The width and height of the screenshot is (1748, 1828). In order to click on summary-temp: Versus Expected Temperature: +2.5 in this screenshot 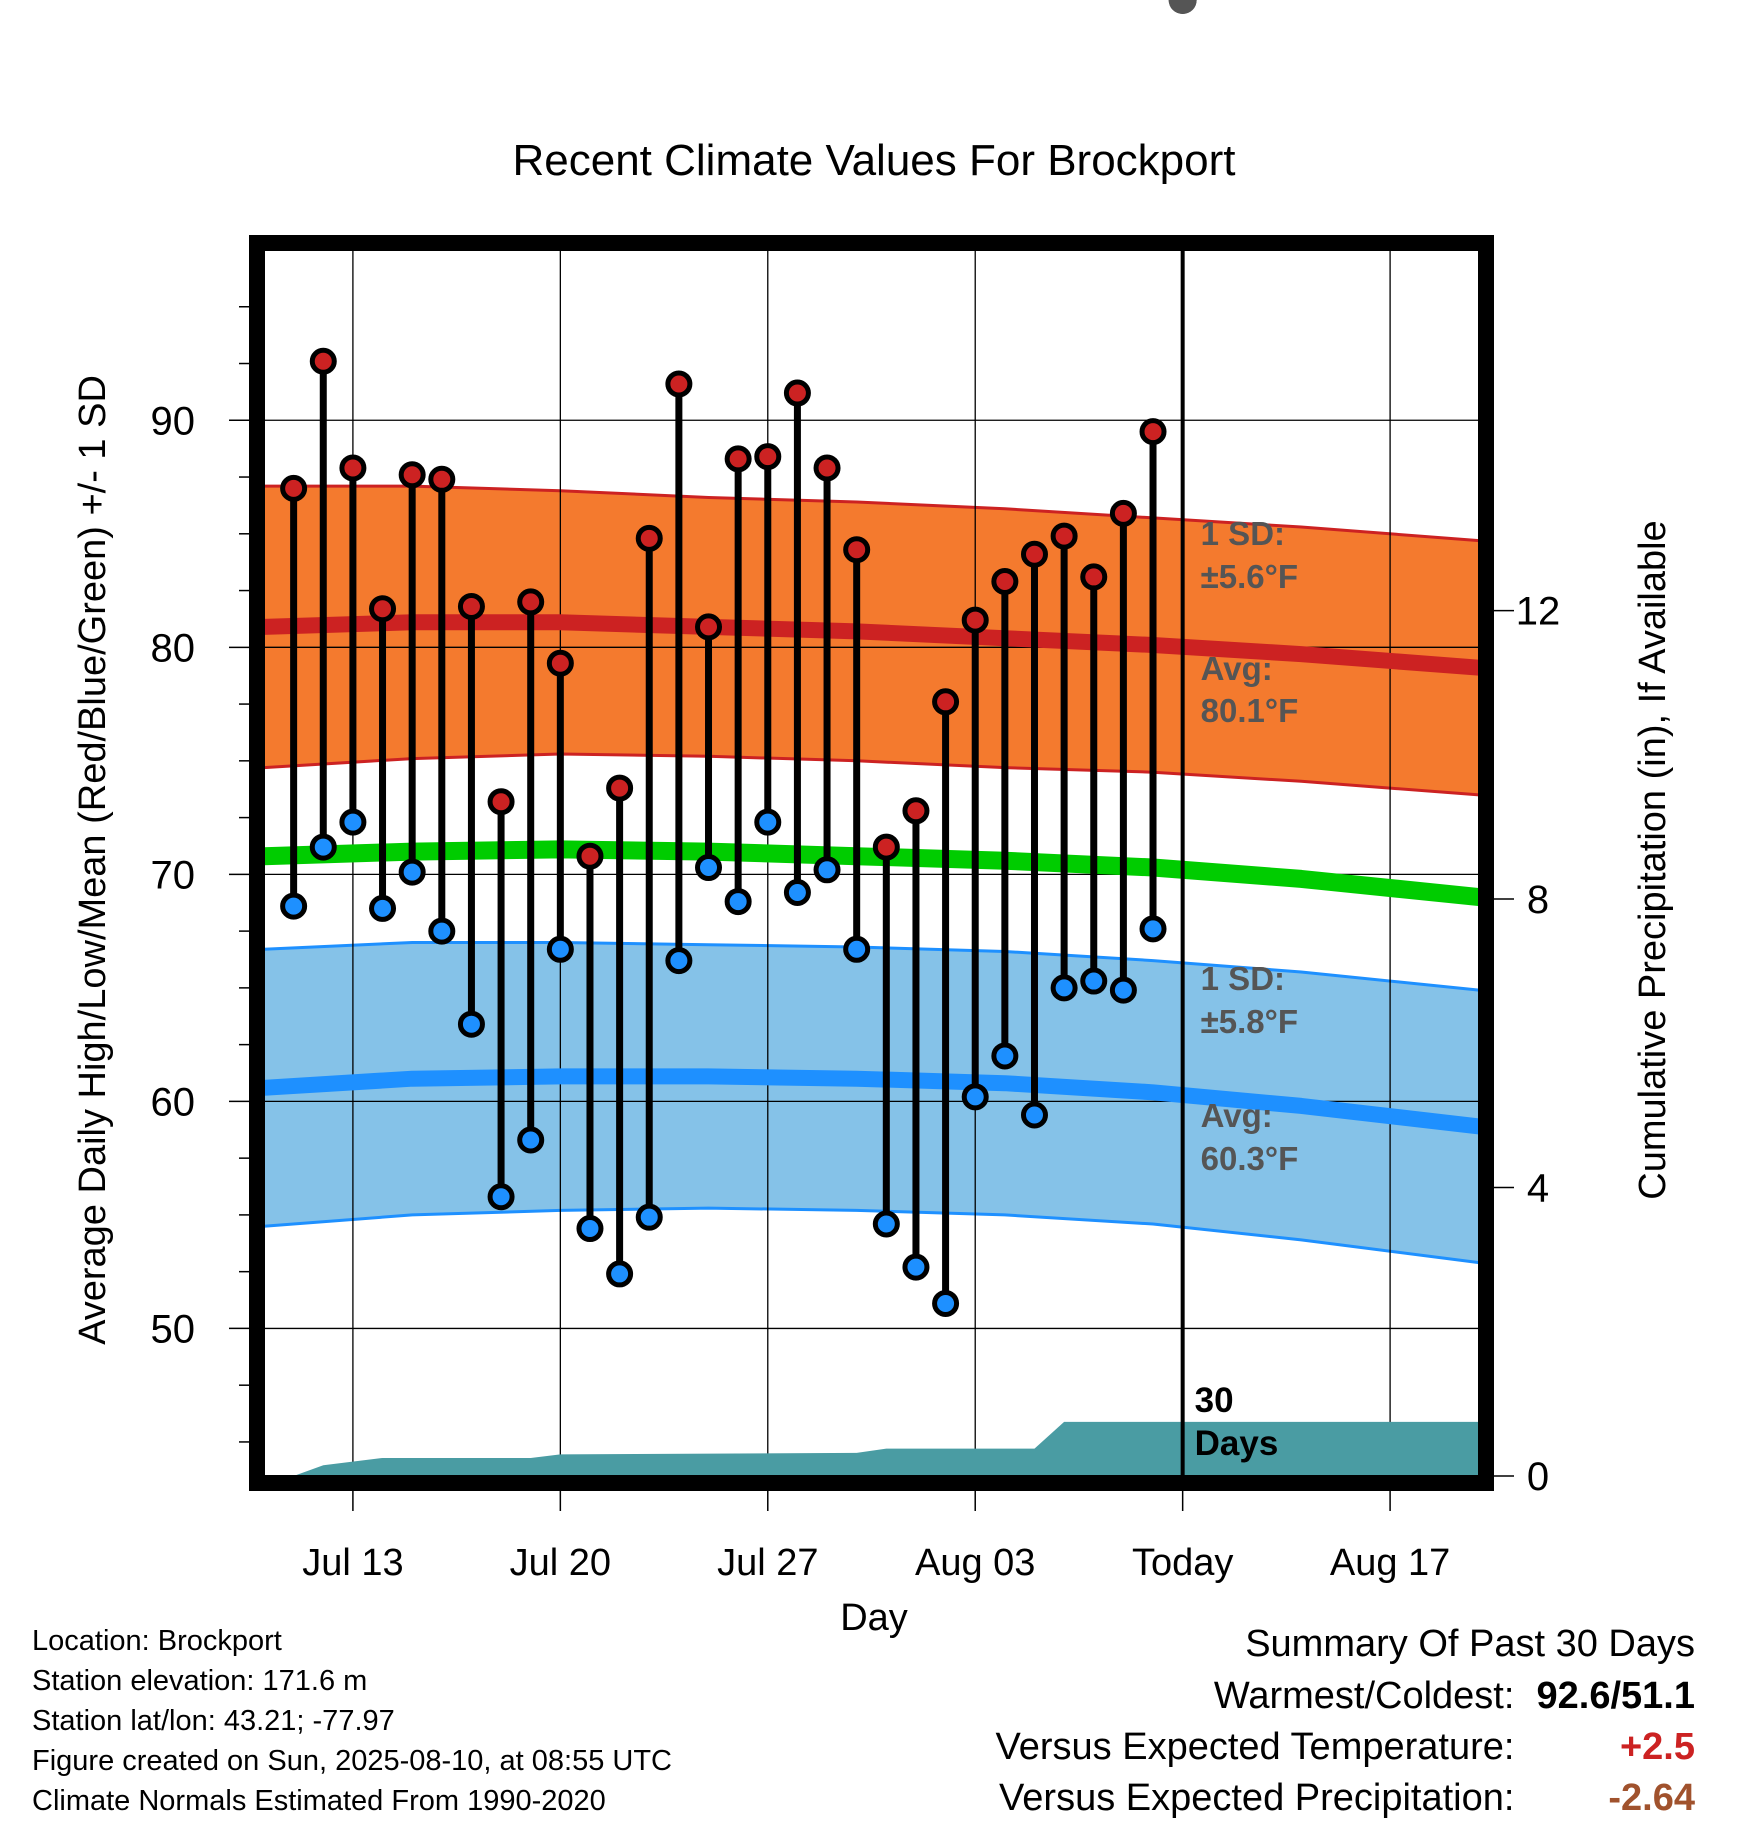, I will do `click(1345, 1747)`.